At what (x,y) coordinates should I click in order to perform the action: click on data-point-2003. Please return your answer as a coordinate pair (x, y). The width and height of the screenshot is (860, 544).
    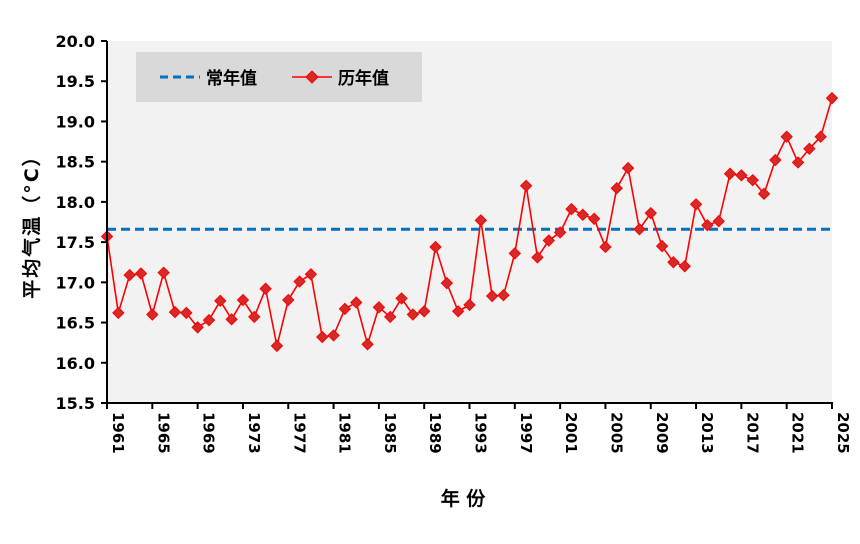
    Looking at the image, I should click on (582, 214).